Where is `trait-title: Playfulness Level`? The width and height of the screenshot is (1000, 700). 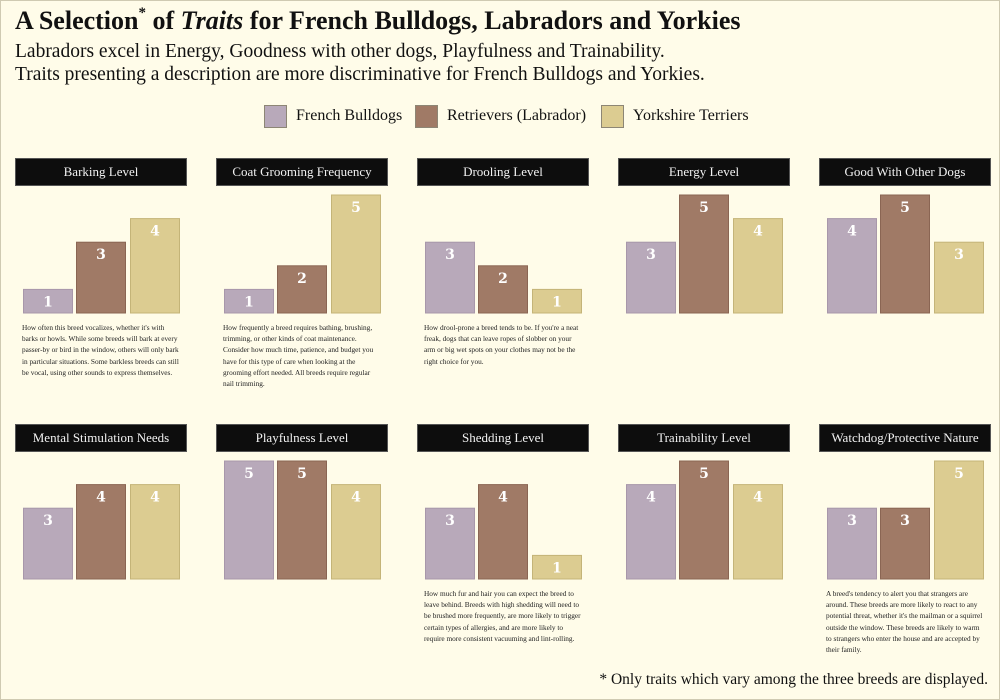 trait-title: Playfulness Level is located at coordinates (302, 438).